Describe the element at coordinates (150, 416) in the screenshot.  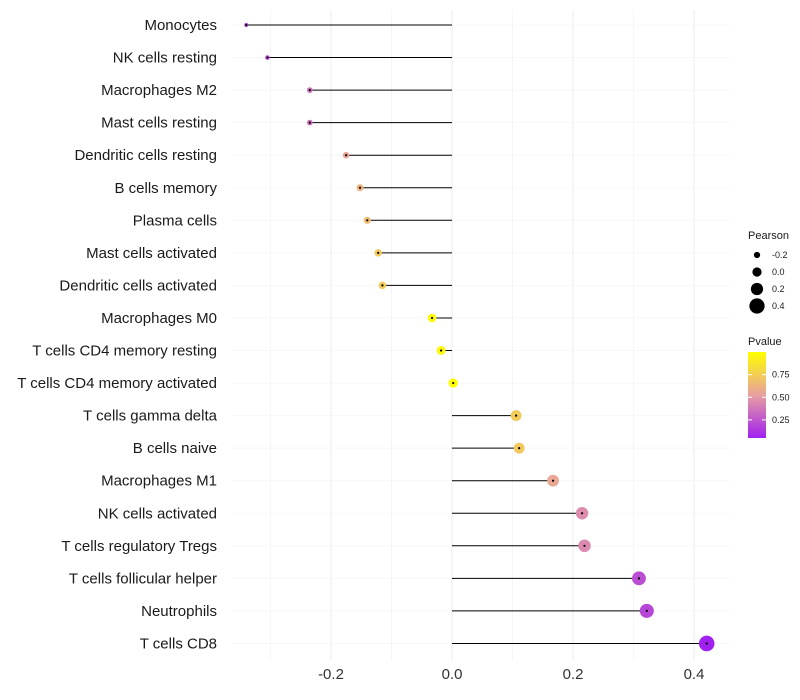
I see `category-label: T cells gamma delta` at that location.